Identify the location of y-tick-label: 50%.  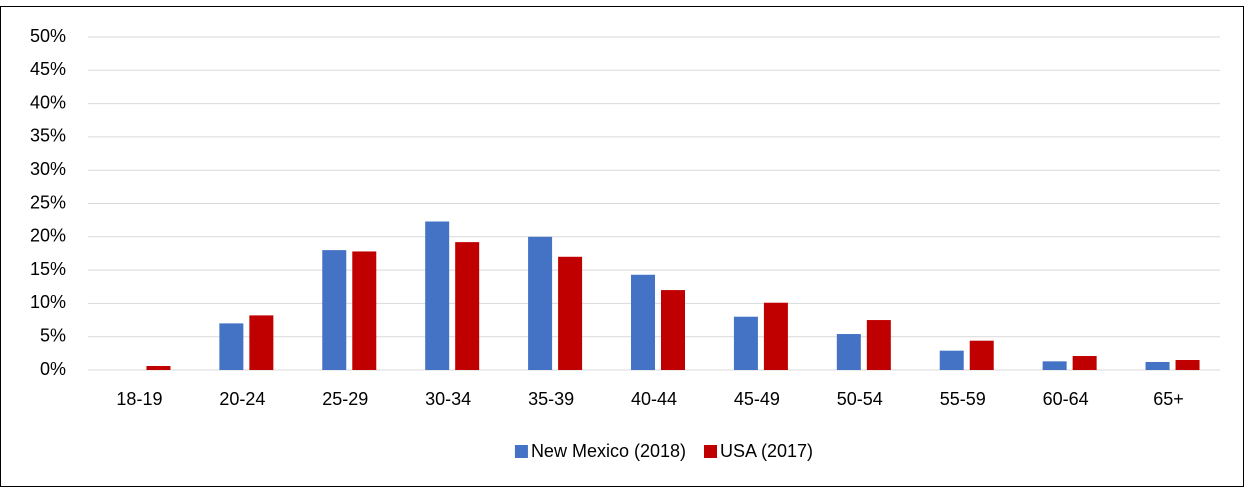
(48, 36).